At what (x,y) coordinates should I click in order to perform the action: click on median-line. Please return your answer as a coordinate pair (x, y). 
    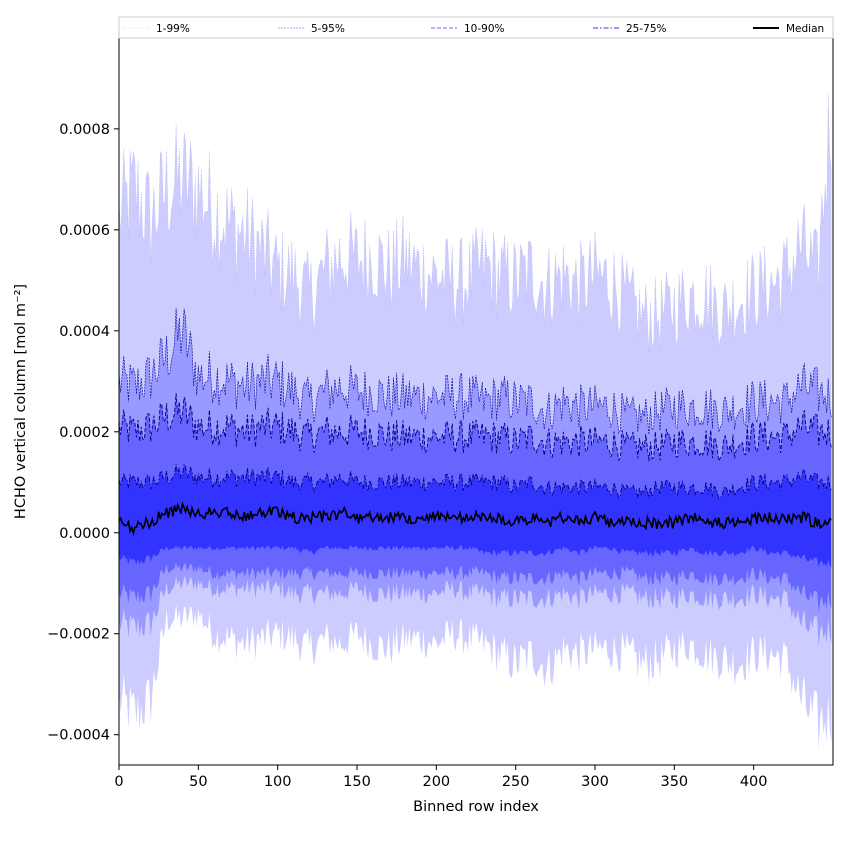
    Looking at the image, I should click on (475, 519).